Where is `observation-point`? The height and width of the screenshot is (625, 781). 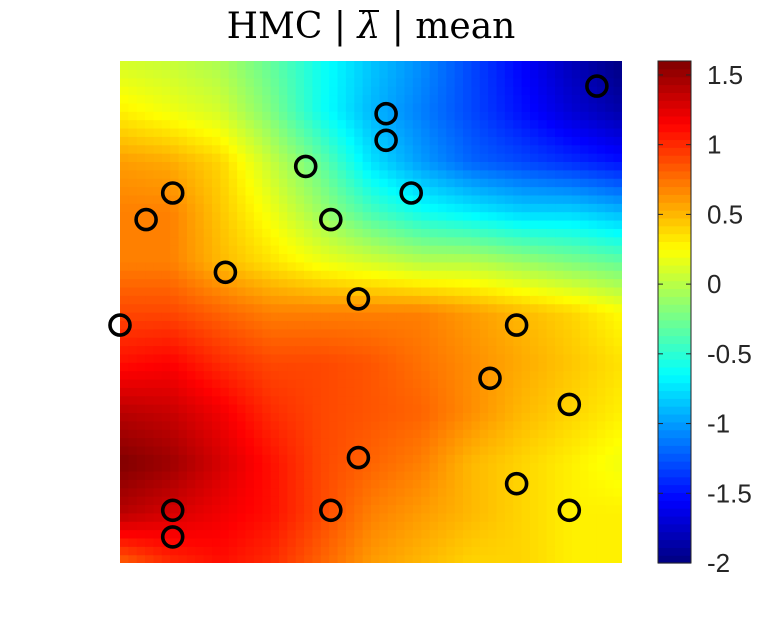 observation-point is located at coordinates (569, 404).